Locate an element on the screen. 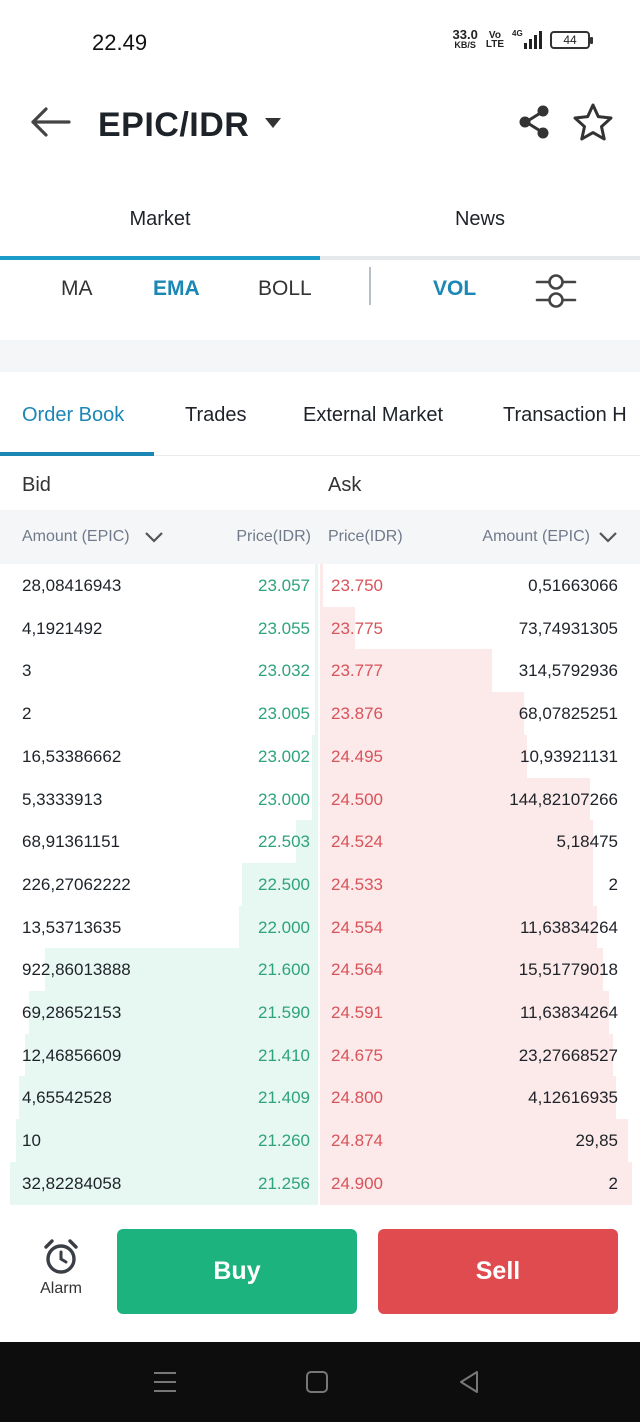 This screenshot has height=1422, width=640. order-book-row: 32,82284058 21.256 24.900 2 is located at coordinates (320, 1183).